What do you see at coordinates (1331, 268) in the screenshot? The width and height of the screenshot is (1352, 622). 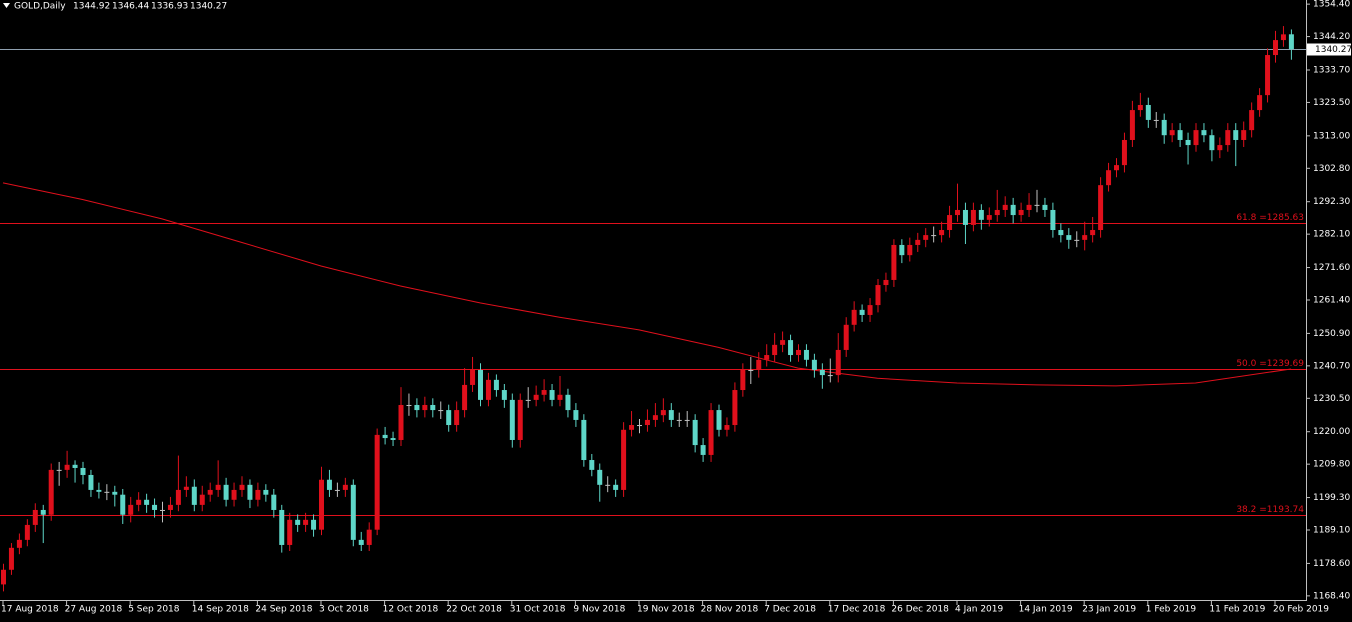 I see `y-tick-label: 1271.60` at bounding box center [1331, 268].